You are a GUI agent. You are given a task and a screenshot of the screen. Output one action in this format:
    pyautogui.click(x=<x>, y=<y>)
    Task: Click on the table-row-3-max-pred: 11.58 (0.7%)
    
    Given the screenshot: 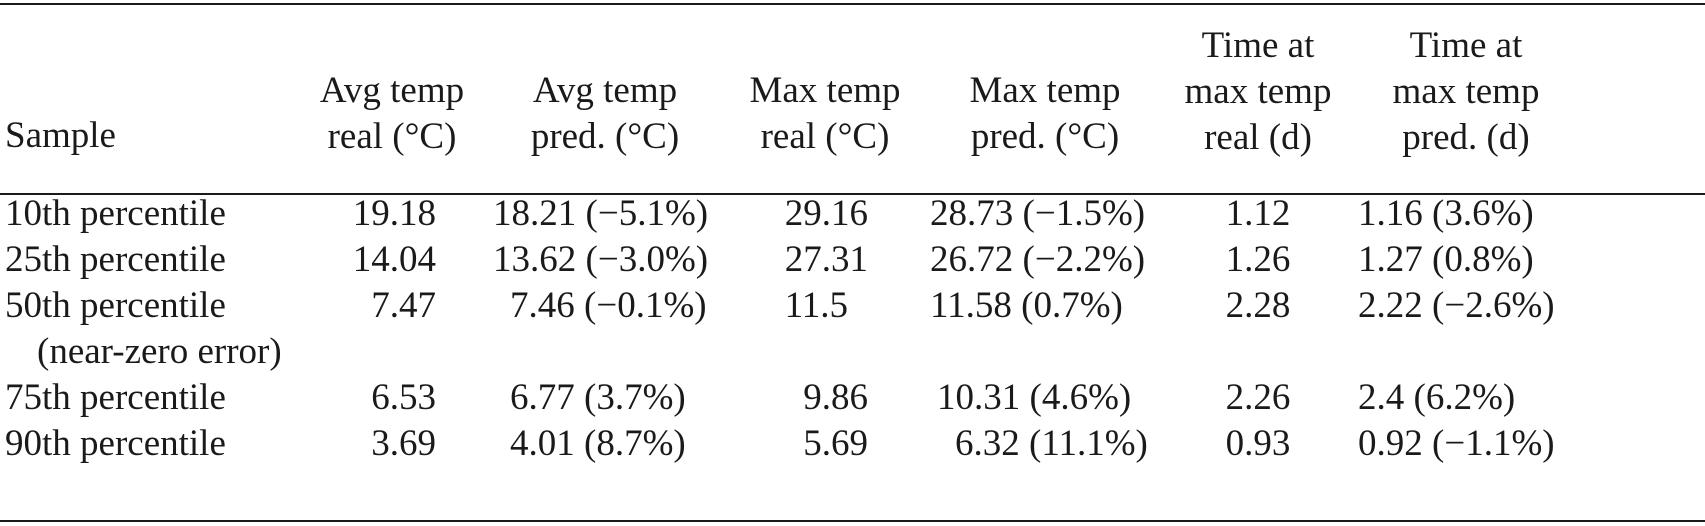 What is the action you would take?
    pyautogui.click(x=1026, y=305)
    